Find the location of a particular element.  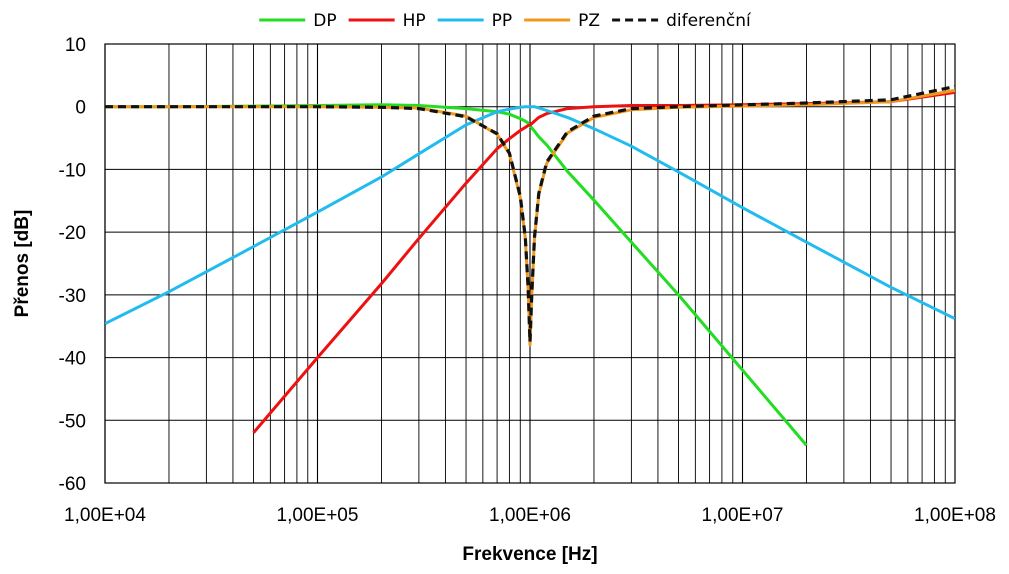

y-tick-label: -50 is located at coordinates (72, 421).